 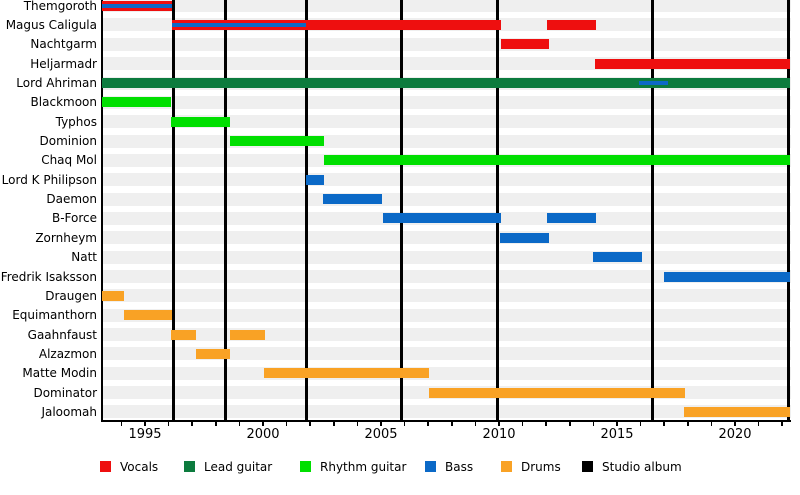 What do you see at coordinates (363, 467) in the screenshot?
I see `legend-label-rhythm_guitar: Rhythm guitar` at bounding box center [363, 467].